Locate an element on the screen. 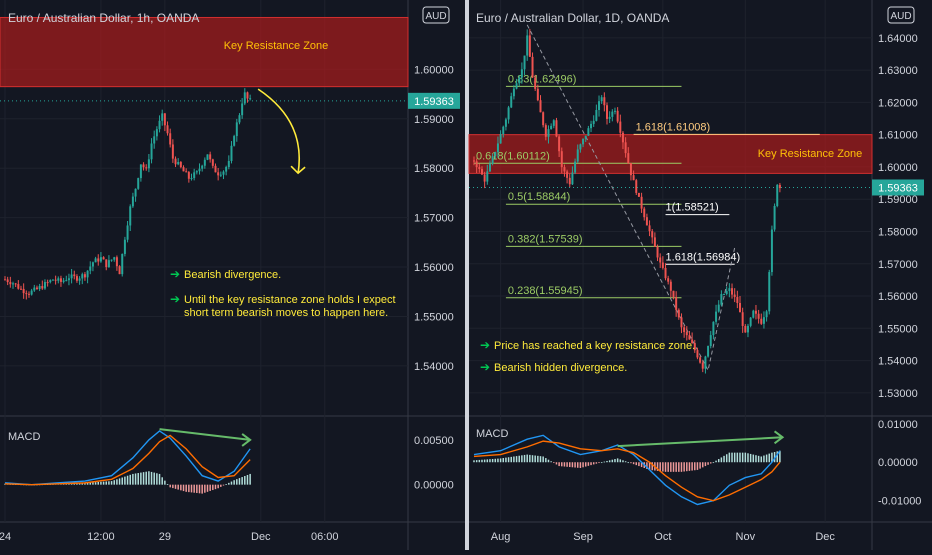  right-currency-badge: AUD is located at coordinates (900, 16).